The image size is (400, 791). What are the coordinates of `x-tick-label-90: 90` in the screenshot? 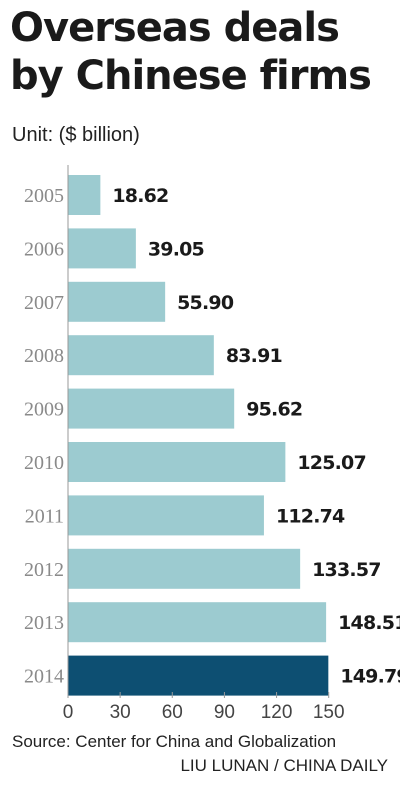 It's located at (224, 712).